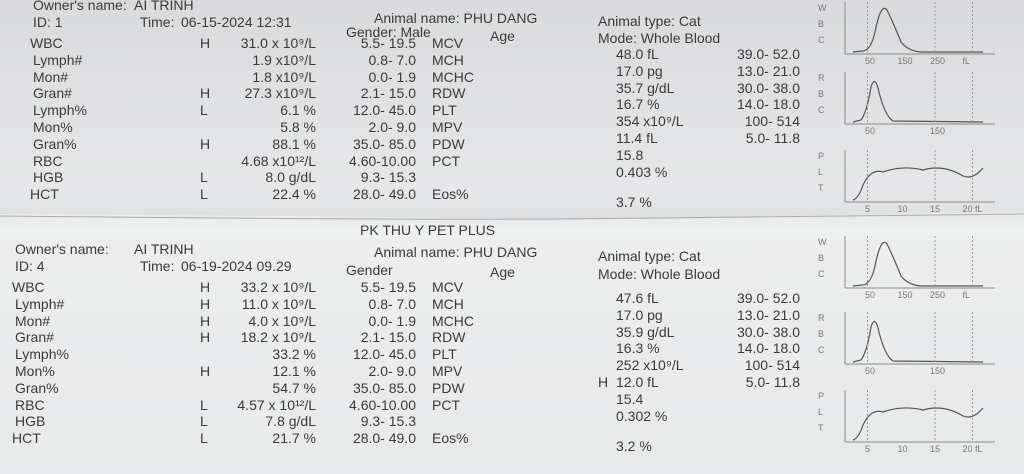 Image resolution: width=1024 pixels, height=474 pixels. I want to click on param-name: PDW, so click(448, 387).